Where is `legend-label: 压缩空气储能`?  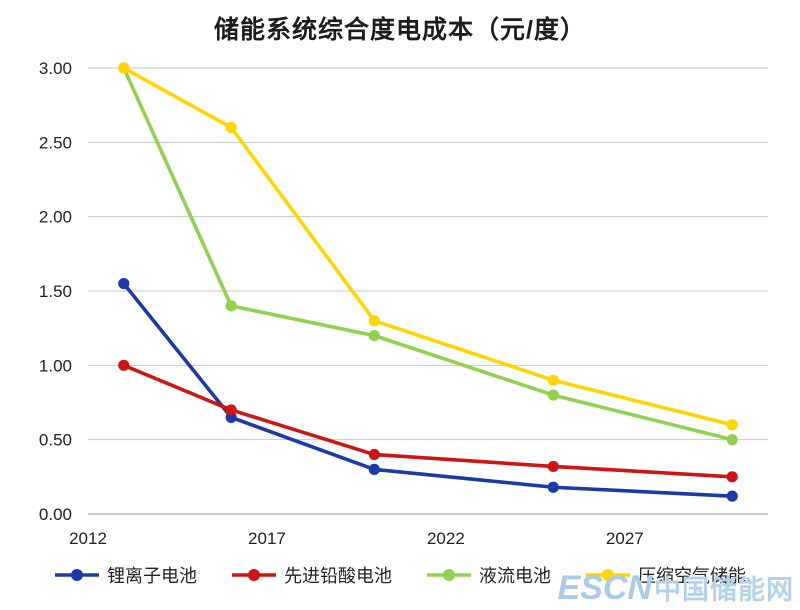 legend-label: 压缩空气储能 is located at coordinates (692, 576).